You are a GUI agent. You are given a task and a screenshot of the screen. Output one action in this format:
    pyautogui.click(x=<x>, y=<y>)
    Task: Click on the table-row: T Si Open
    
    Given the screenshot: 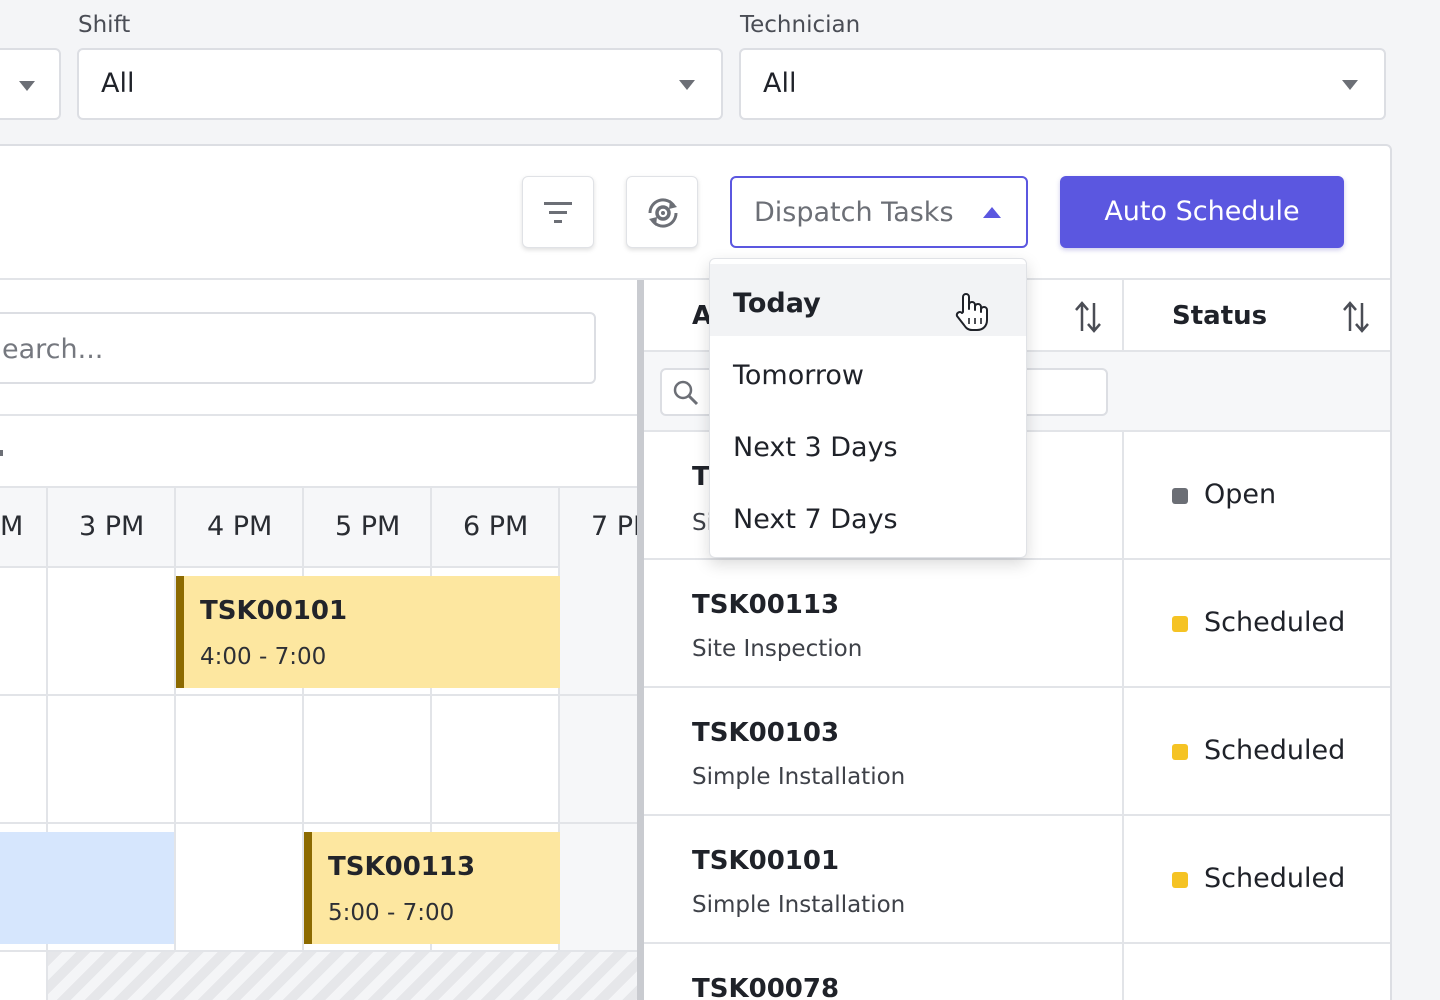 What is the action you would take?
    pyautogui.click(x=1017, y=495)
    